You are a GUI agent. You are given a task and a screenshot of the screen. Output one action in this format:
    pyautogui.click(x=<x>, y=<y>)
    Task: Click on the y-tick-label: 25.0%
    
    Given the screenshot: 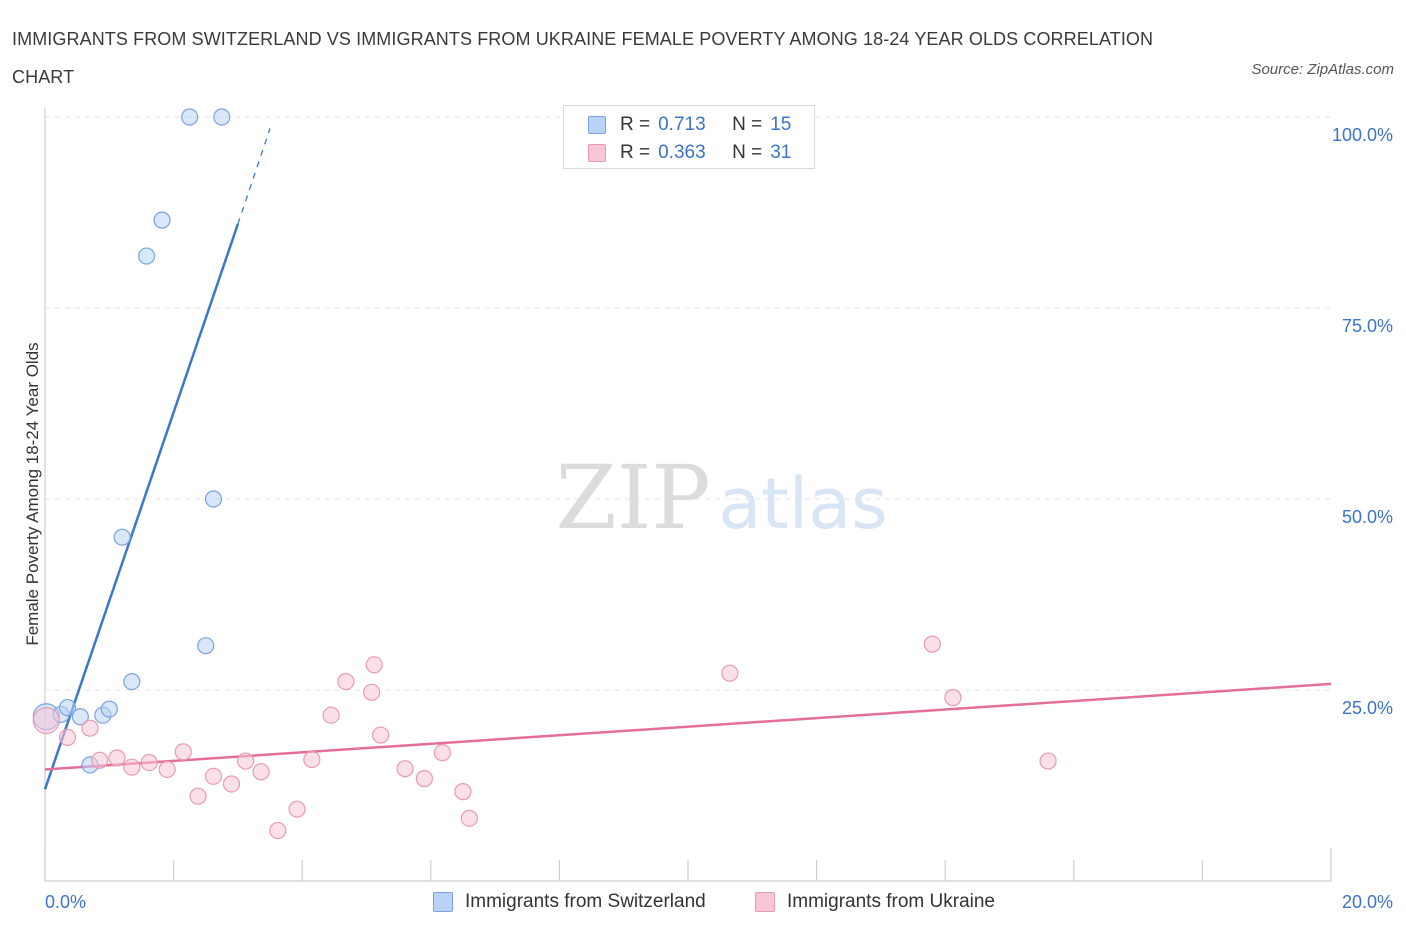 What is the action you would take?
    pyautogui.click(x=1367, y=708)
    